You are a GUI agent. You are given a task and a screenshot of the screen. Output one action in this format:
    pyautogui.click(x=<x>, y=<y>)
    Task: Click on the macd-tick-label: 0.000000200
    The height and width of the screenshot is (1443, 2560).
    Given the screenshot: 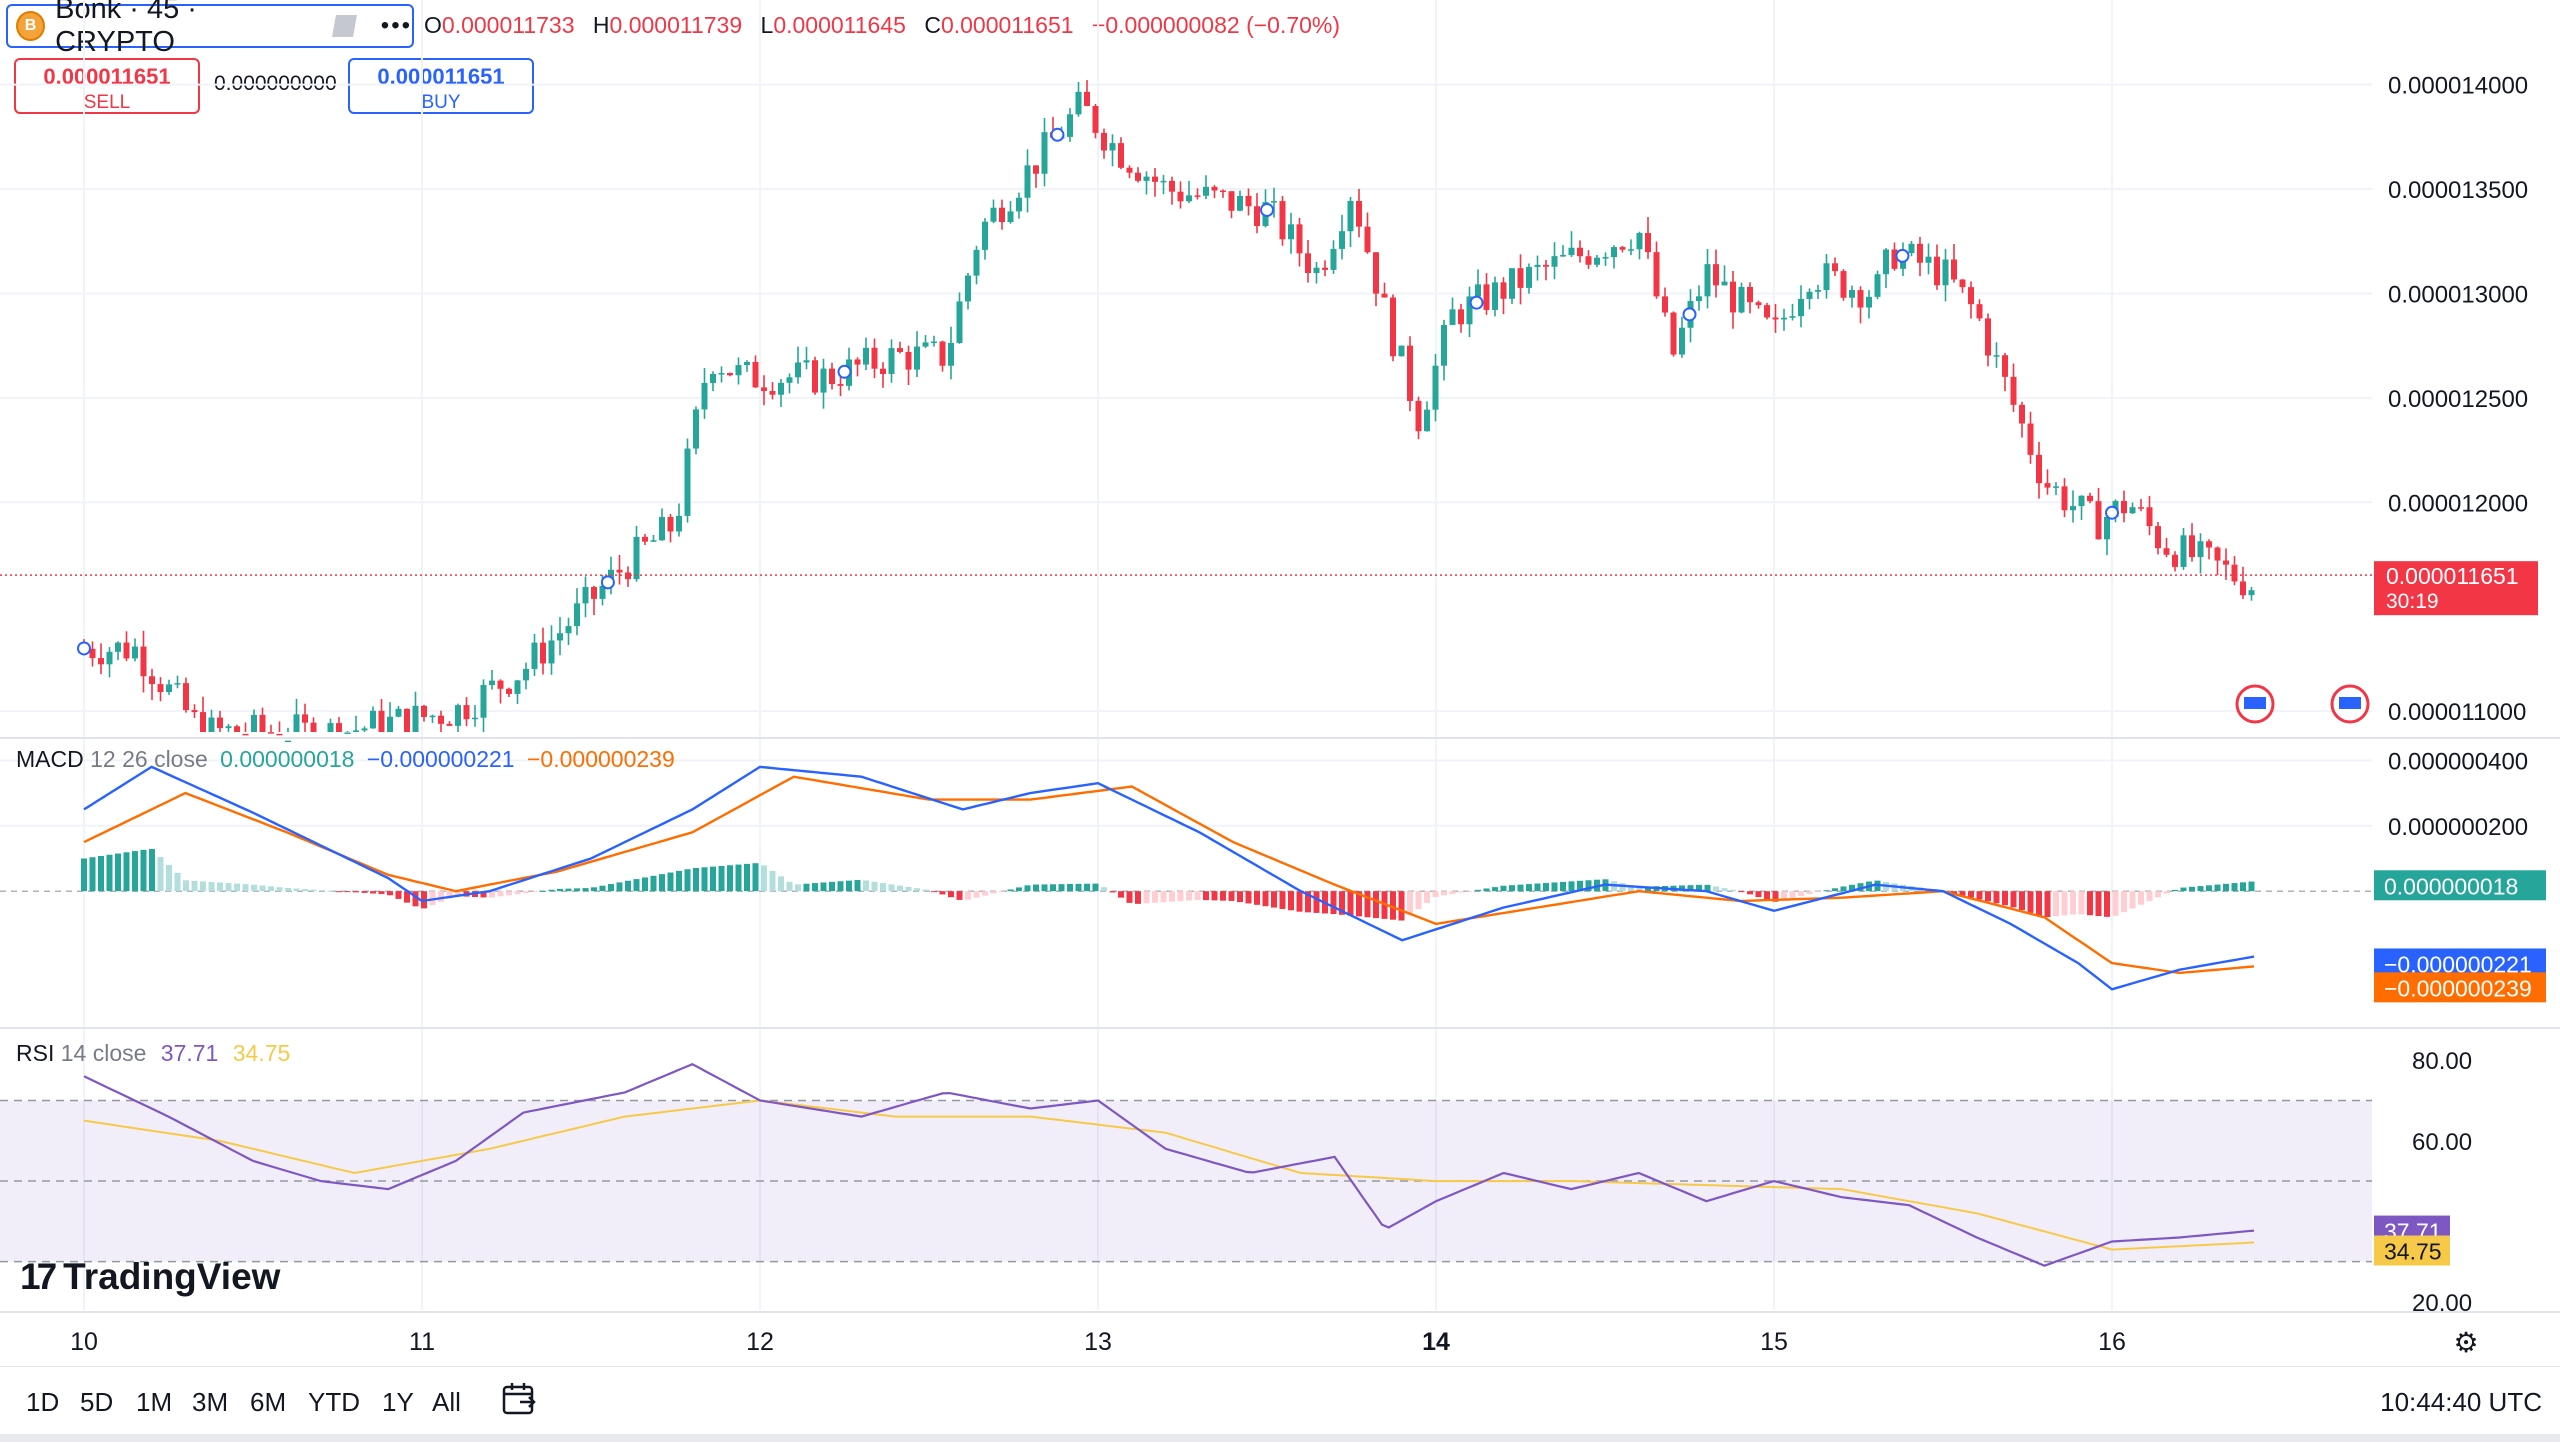 What is the action you would take?
    pyautogui.click(x=2458, y=827)
    